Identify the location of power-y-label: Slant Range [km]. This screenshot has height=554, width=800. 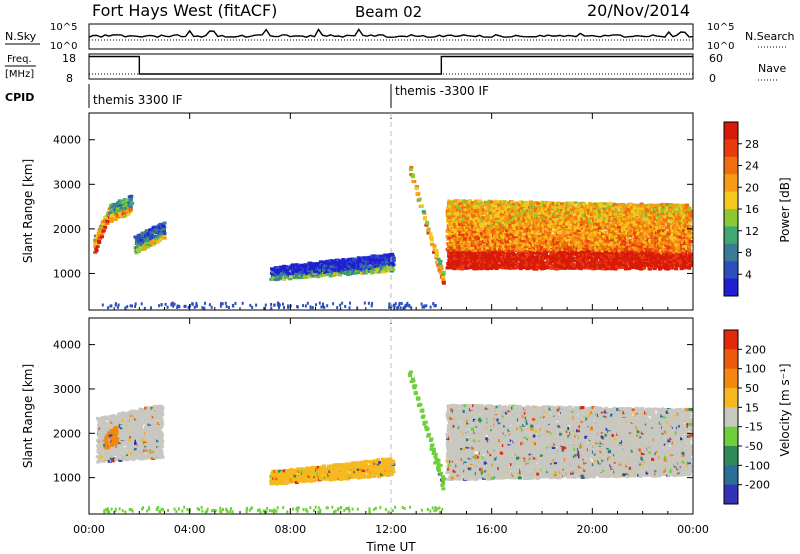
(28, 211).